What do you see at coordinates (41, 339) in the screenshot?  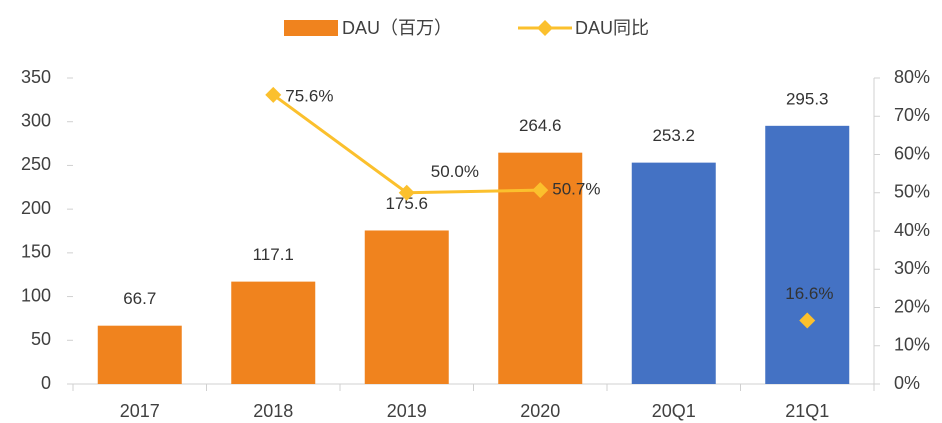 I see `y-tick-label: 50` at bounding box center [41, 339].